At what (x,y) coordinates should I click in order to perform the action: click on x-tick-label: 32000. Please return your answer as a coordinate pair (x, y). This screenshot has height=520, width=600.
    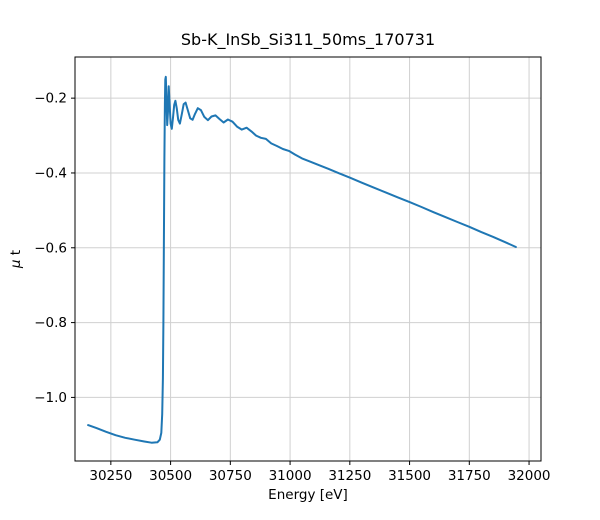
    Looking at the image, I should click on (529, 476).